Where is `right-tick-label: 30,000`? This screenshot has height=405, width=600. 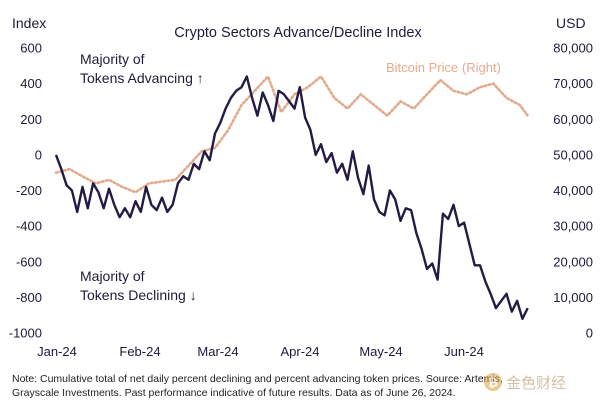
right-tick-label: 30,000 is located at coordinates (573, 226).